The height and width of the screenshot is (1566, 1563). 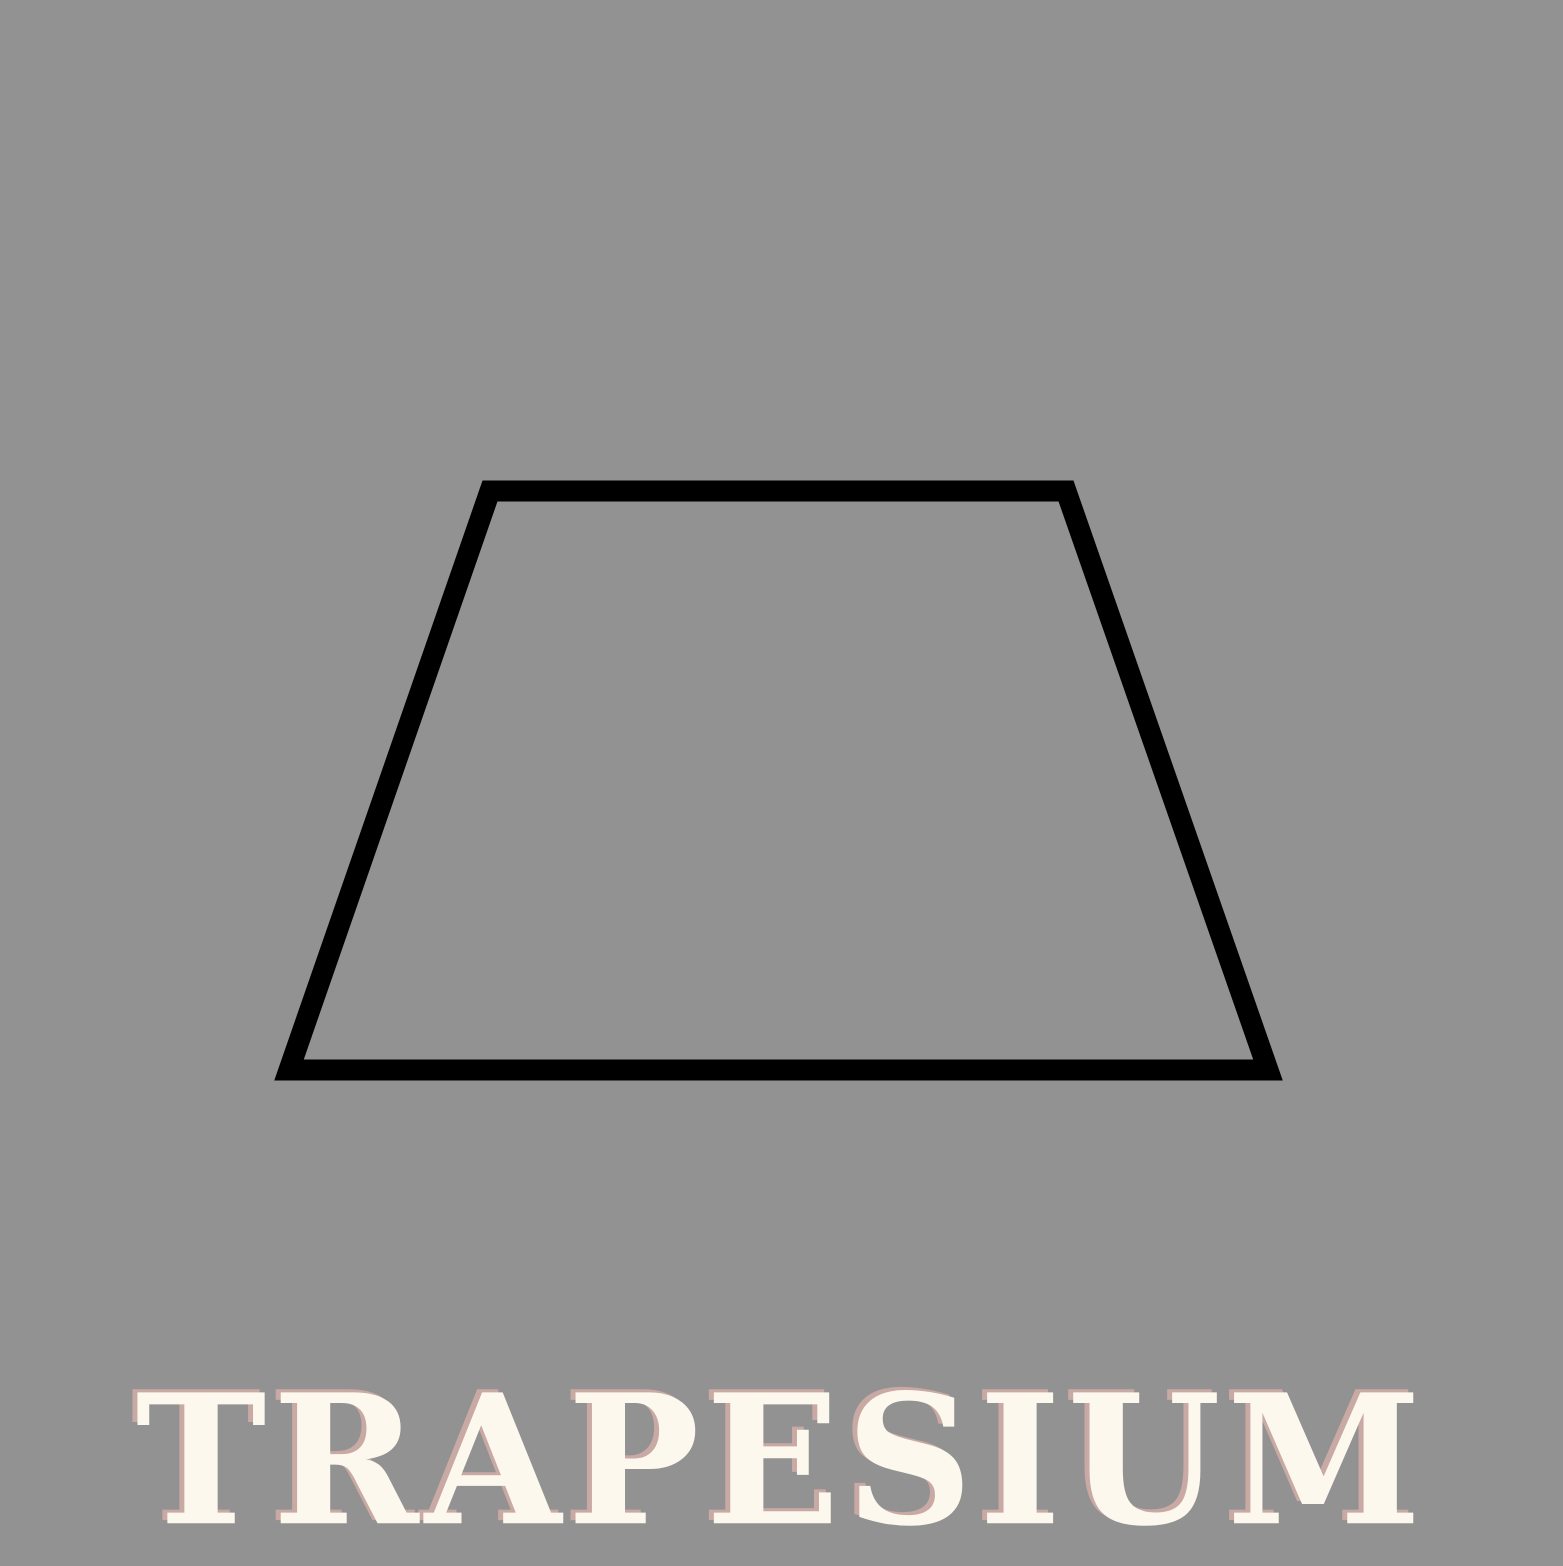 What do you see at coordinates (781, 1460) in the screenshot?
I see `shape-title: TRAPESIUM` at bounding box center [781, 1460].